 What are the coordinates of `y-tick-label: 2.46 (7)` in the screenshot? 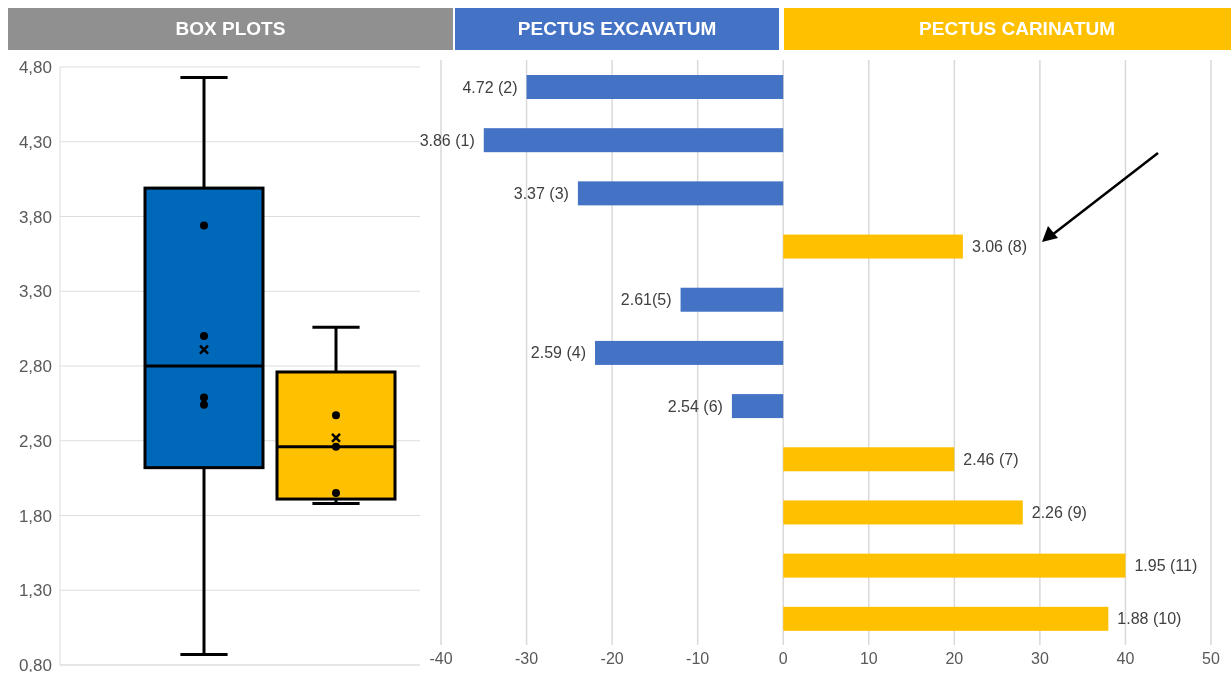 It's located at (991, 459).